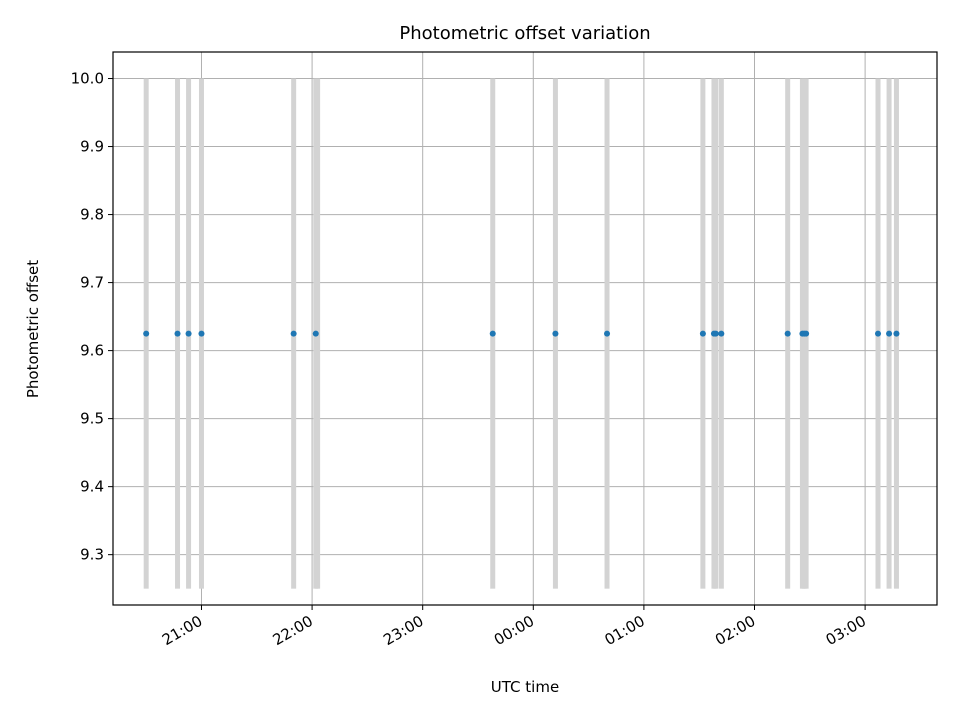  What do you see at coordinates (92, 555) in the screenshot?
I see `y-tick-label: 9.3` at bounding box center [92, 555].